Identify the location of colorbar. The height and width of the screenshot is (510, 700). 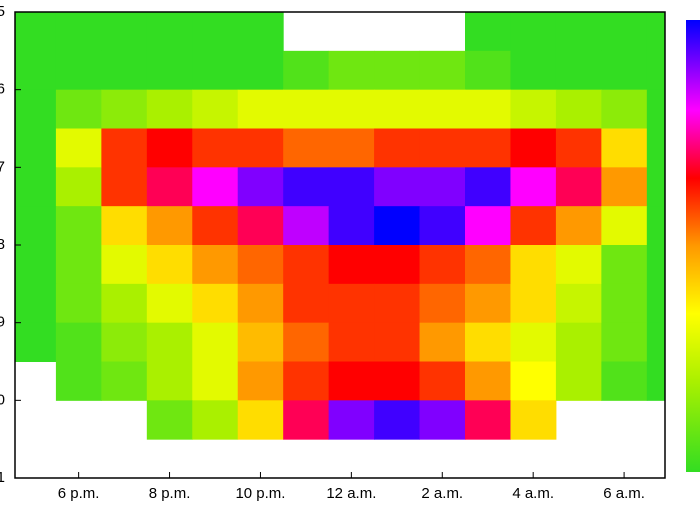
(693, 246).